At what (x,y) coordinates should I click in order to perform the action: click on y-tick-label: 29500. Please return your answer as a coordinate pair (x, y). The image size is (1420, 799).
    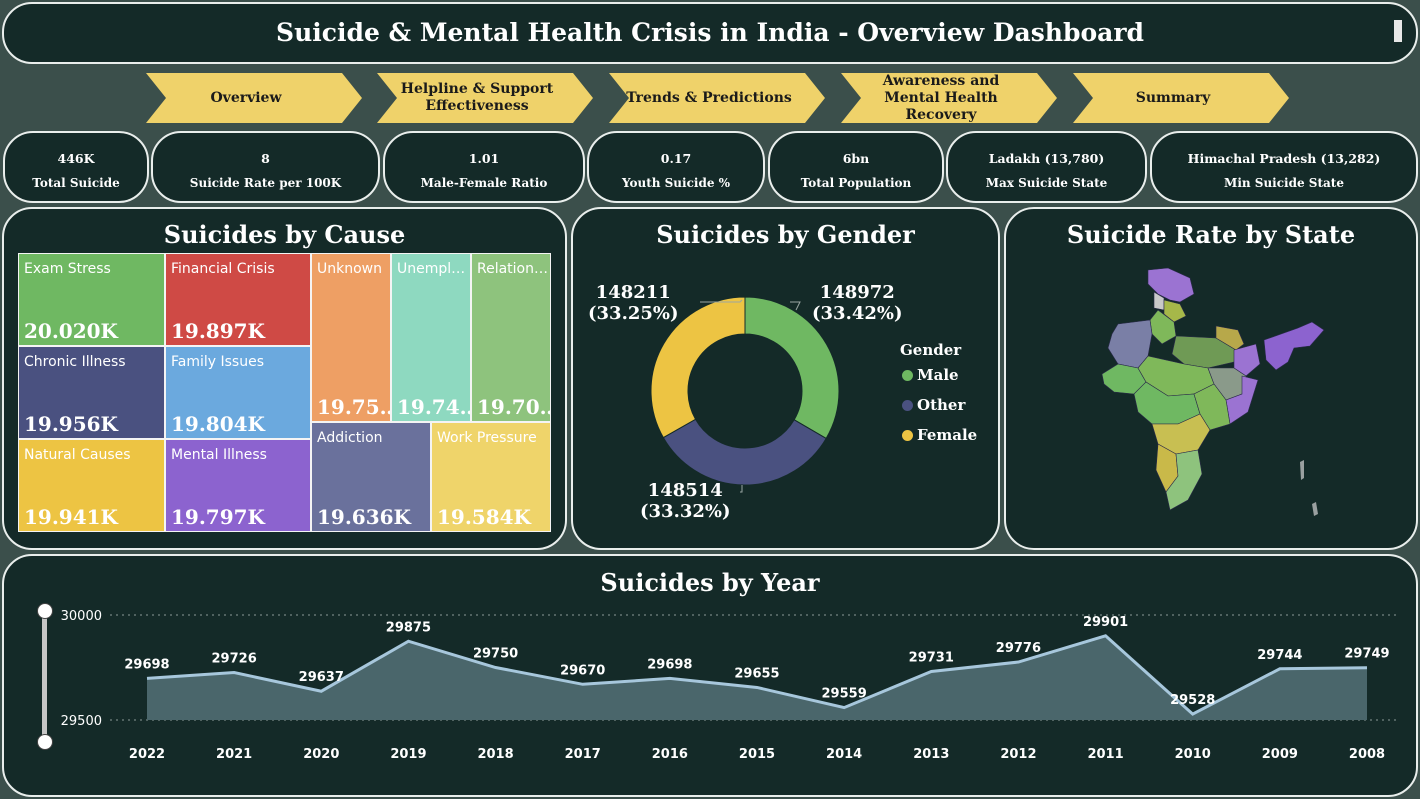
    Looking at the image, I should click on (81, 721).